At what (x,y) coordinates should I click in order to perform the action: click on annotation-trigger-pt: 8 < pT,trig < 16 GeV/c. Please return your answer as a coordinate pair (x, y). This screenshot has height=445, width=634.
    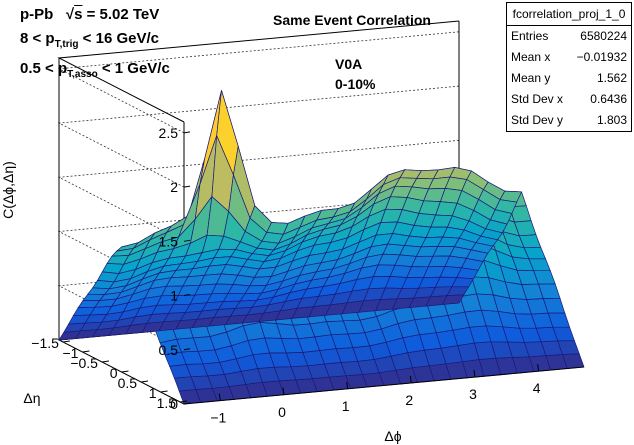
    Looking at the image, I should click on (89, 40).